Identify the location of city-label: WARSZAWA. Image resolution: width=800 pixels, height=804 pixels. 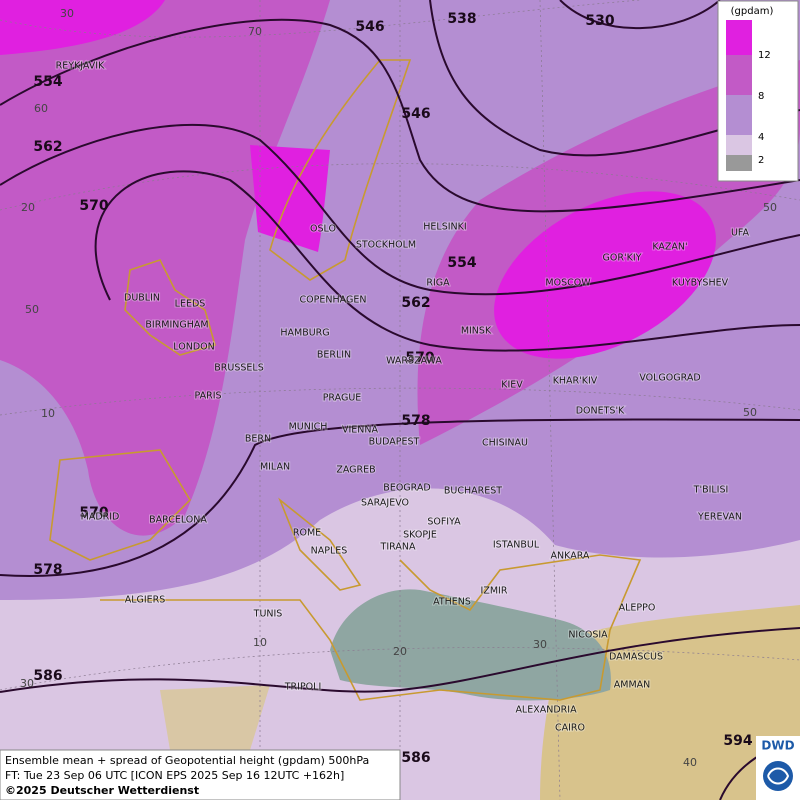
(414, 361).